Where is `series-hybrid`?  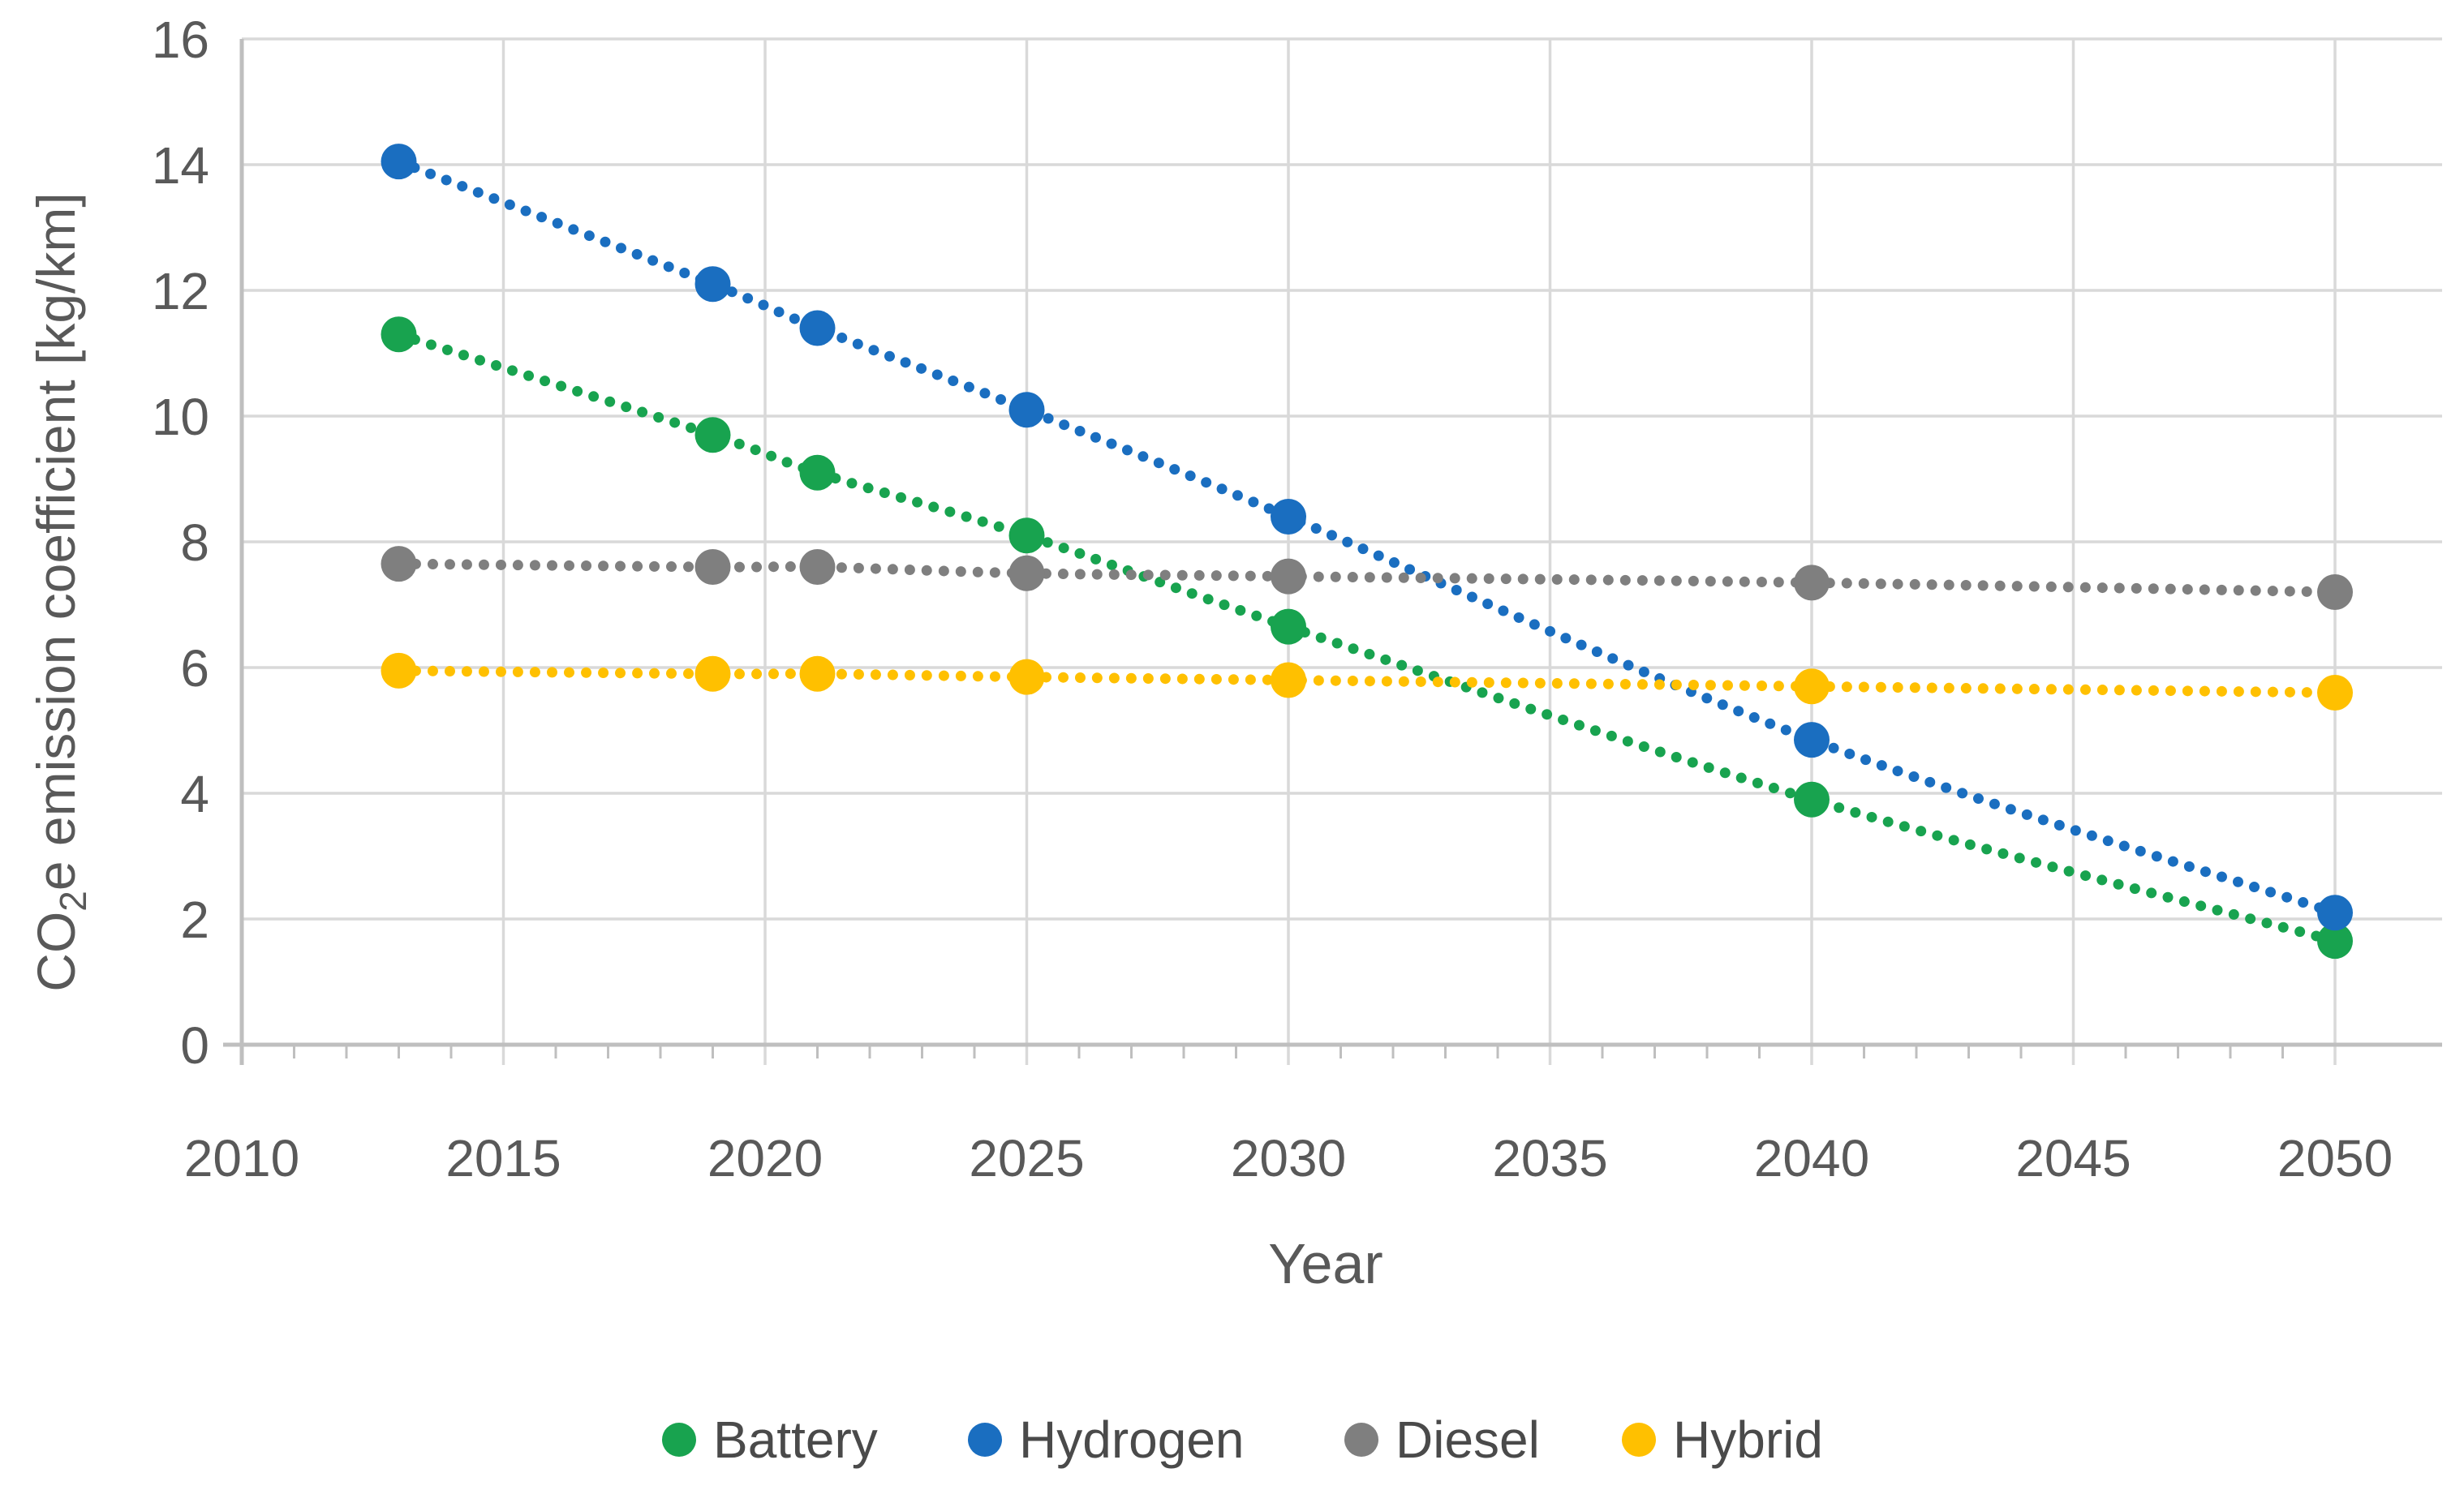 series-hybrid is located at coordinates (1367, 681).